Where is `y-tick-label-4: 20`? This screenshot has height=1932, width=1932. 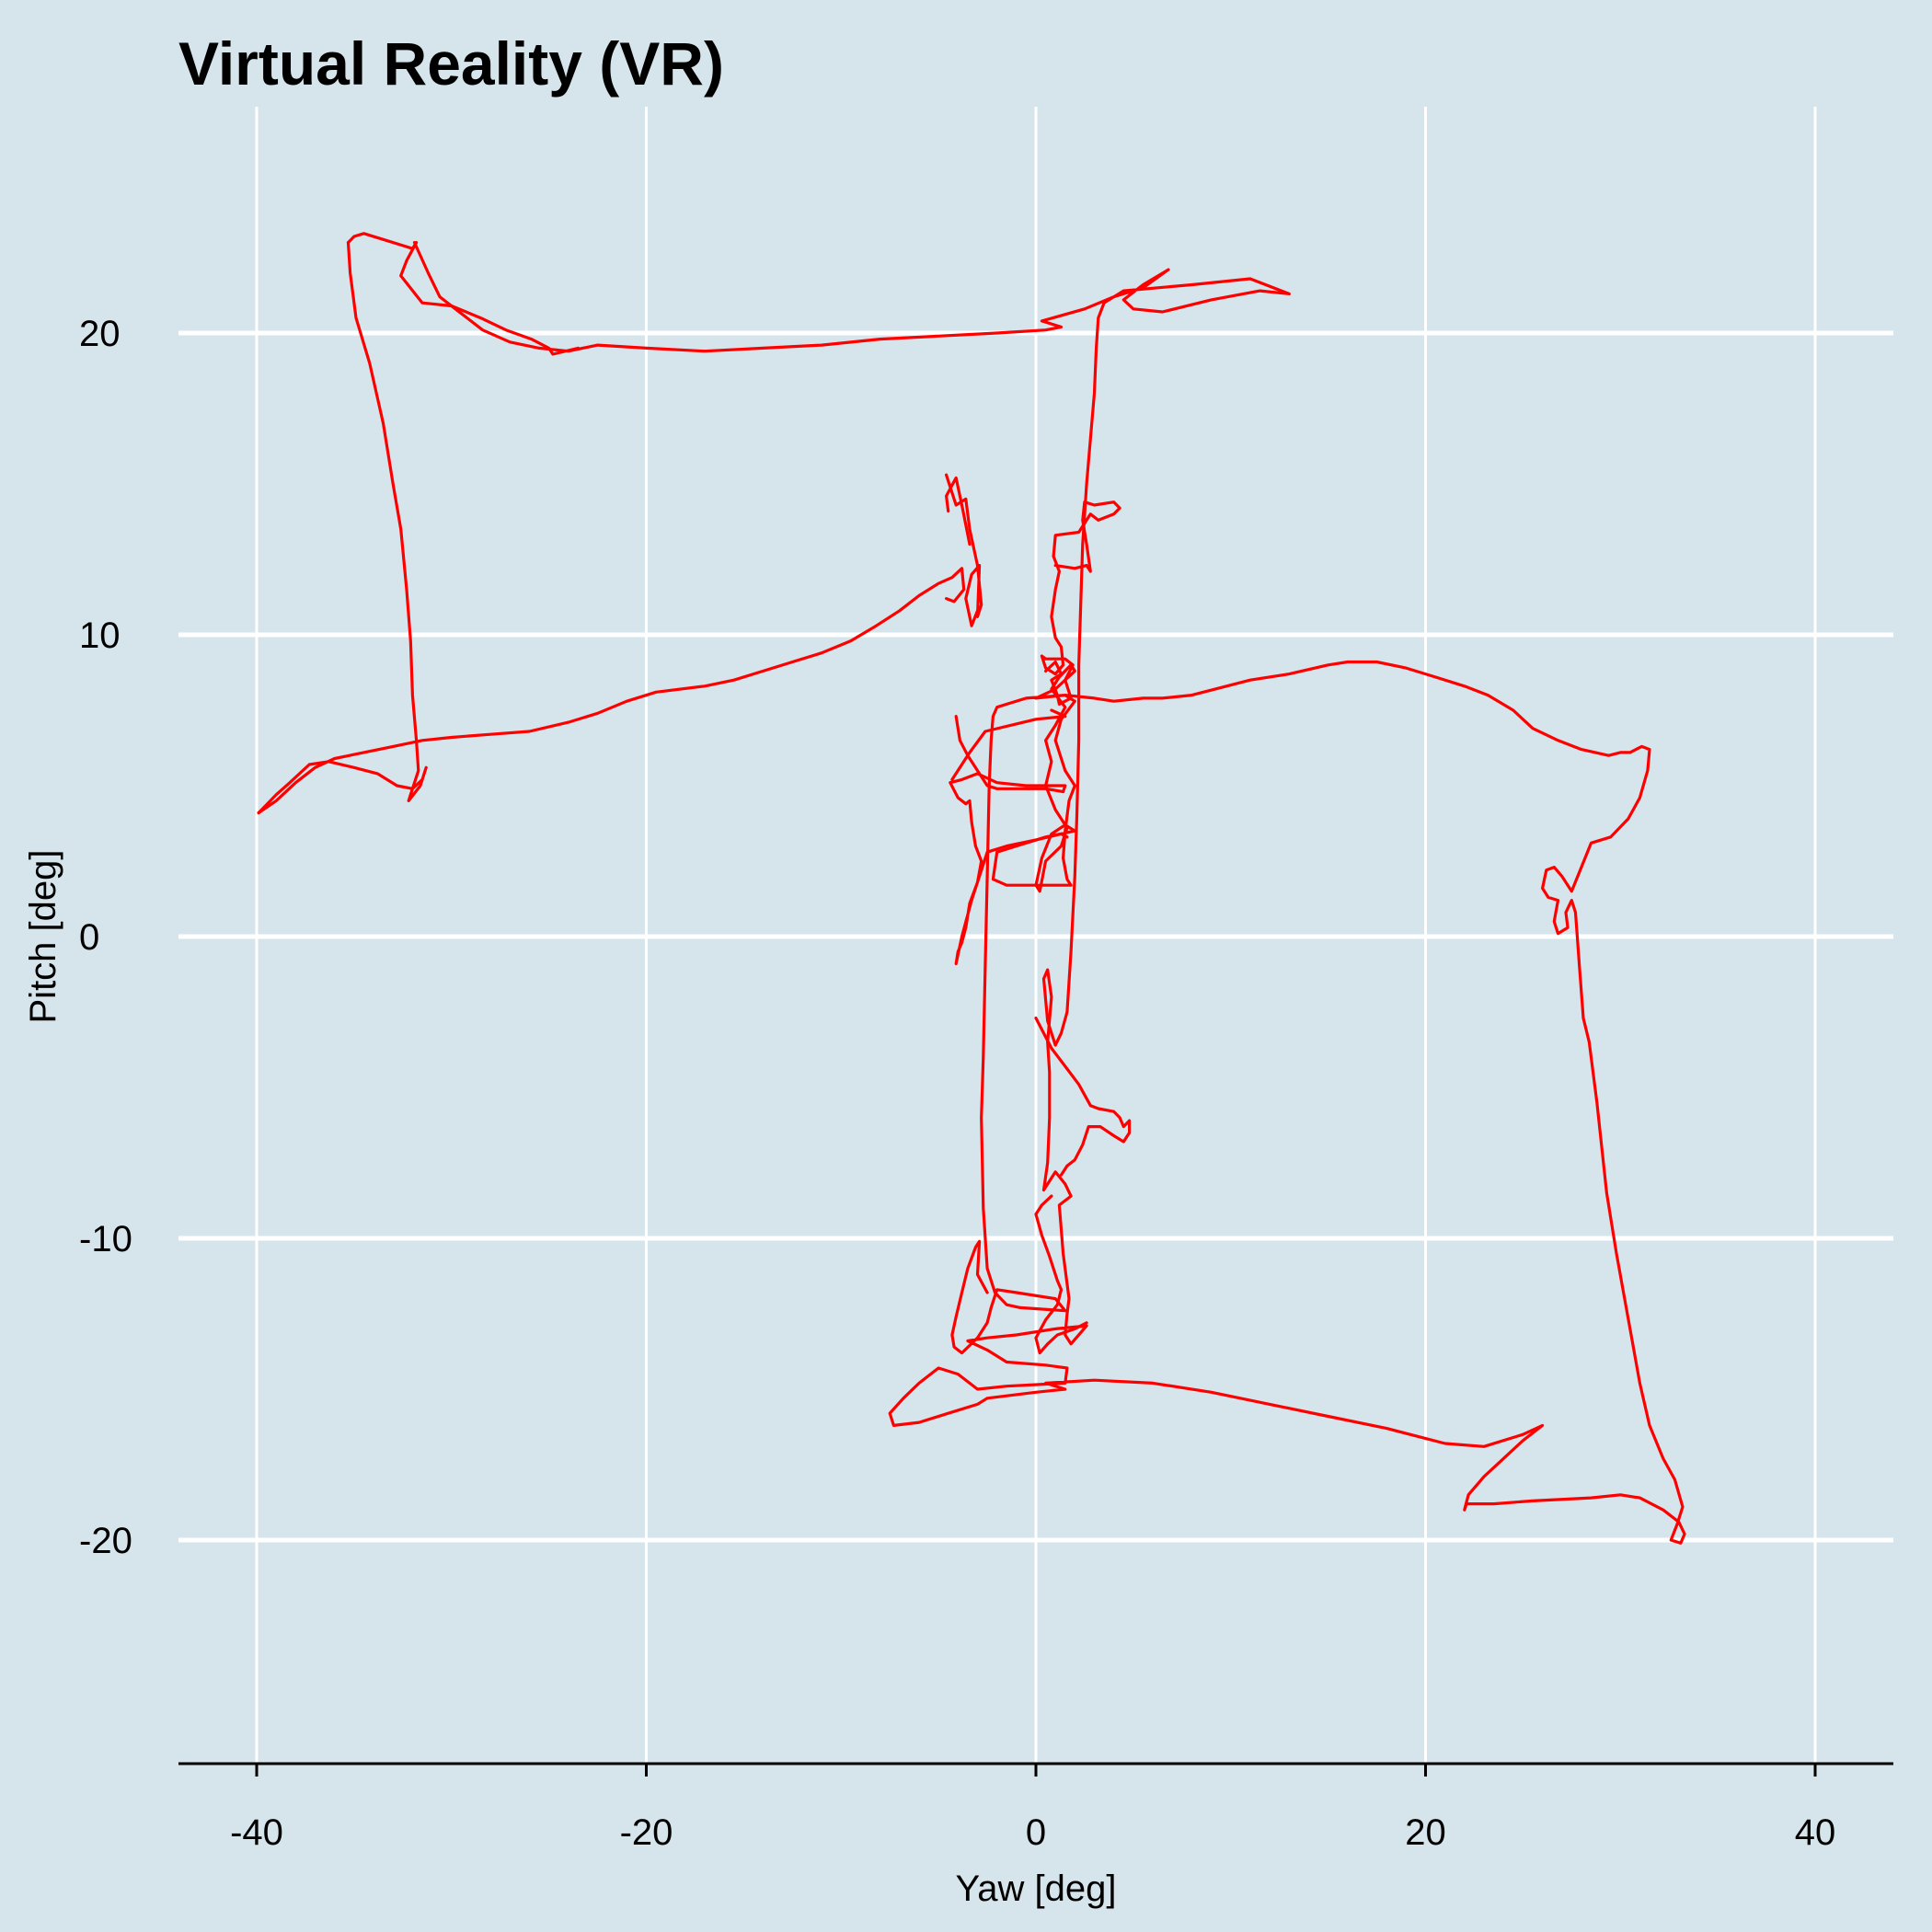
y-tick-label-4: 20 is located at coordinates (100, 334).